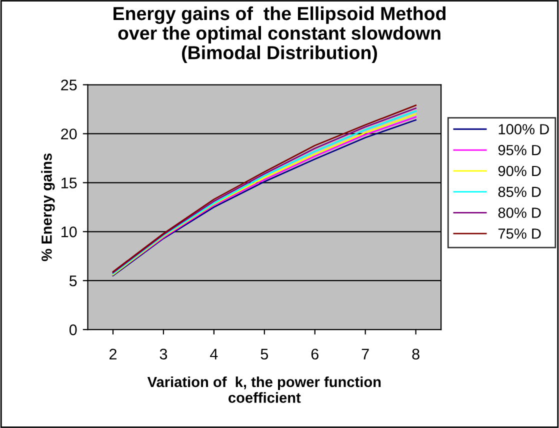  I want to click on legend-label: 100% D, so click(523, 129).